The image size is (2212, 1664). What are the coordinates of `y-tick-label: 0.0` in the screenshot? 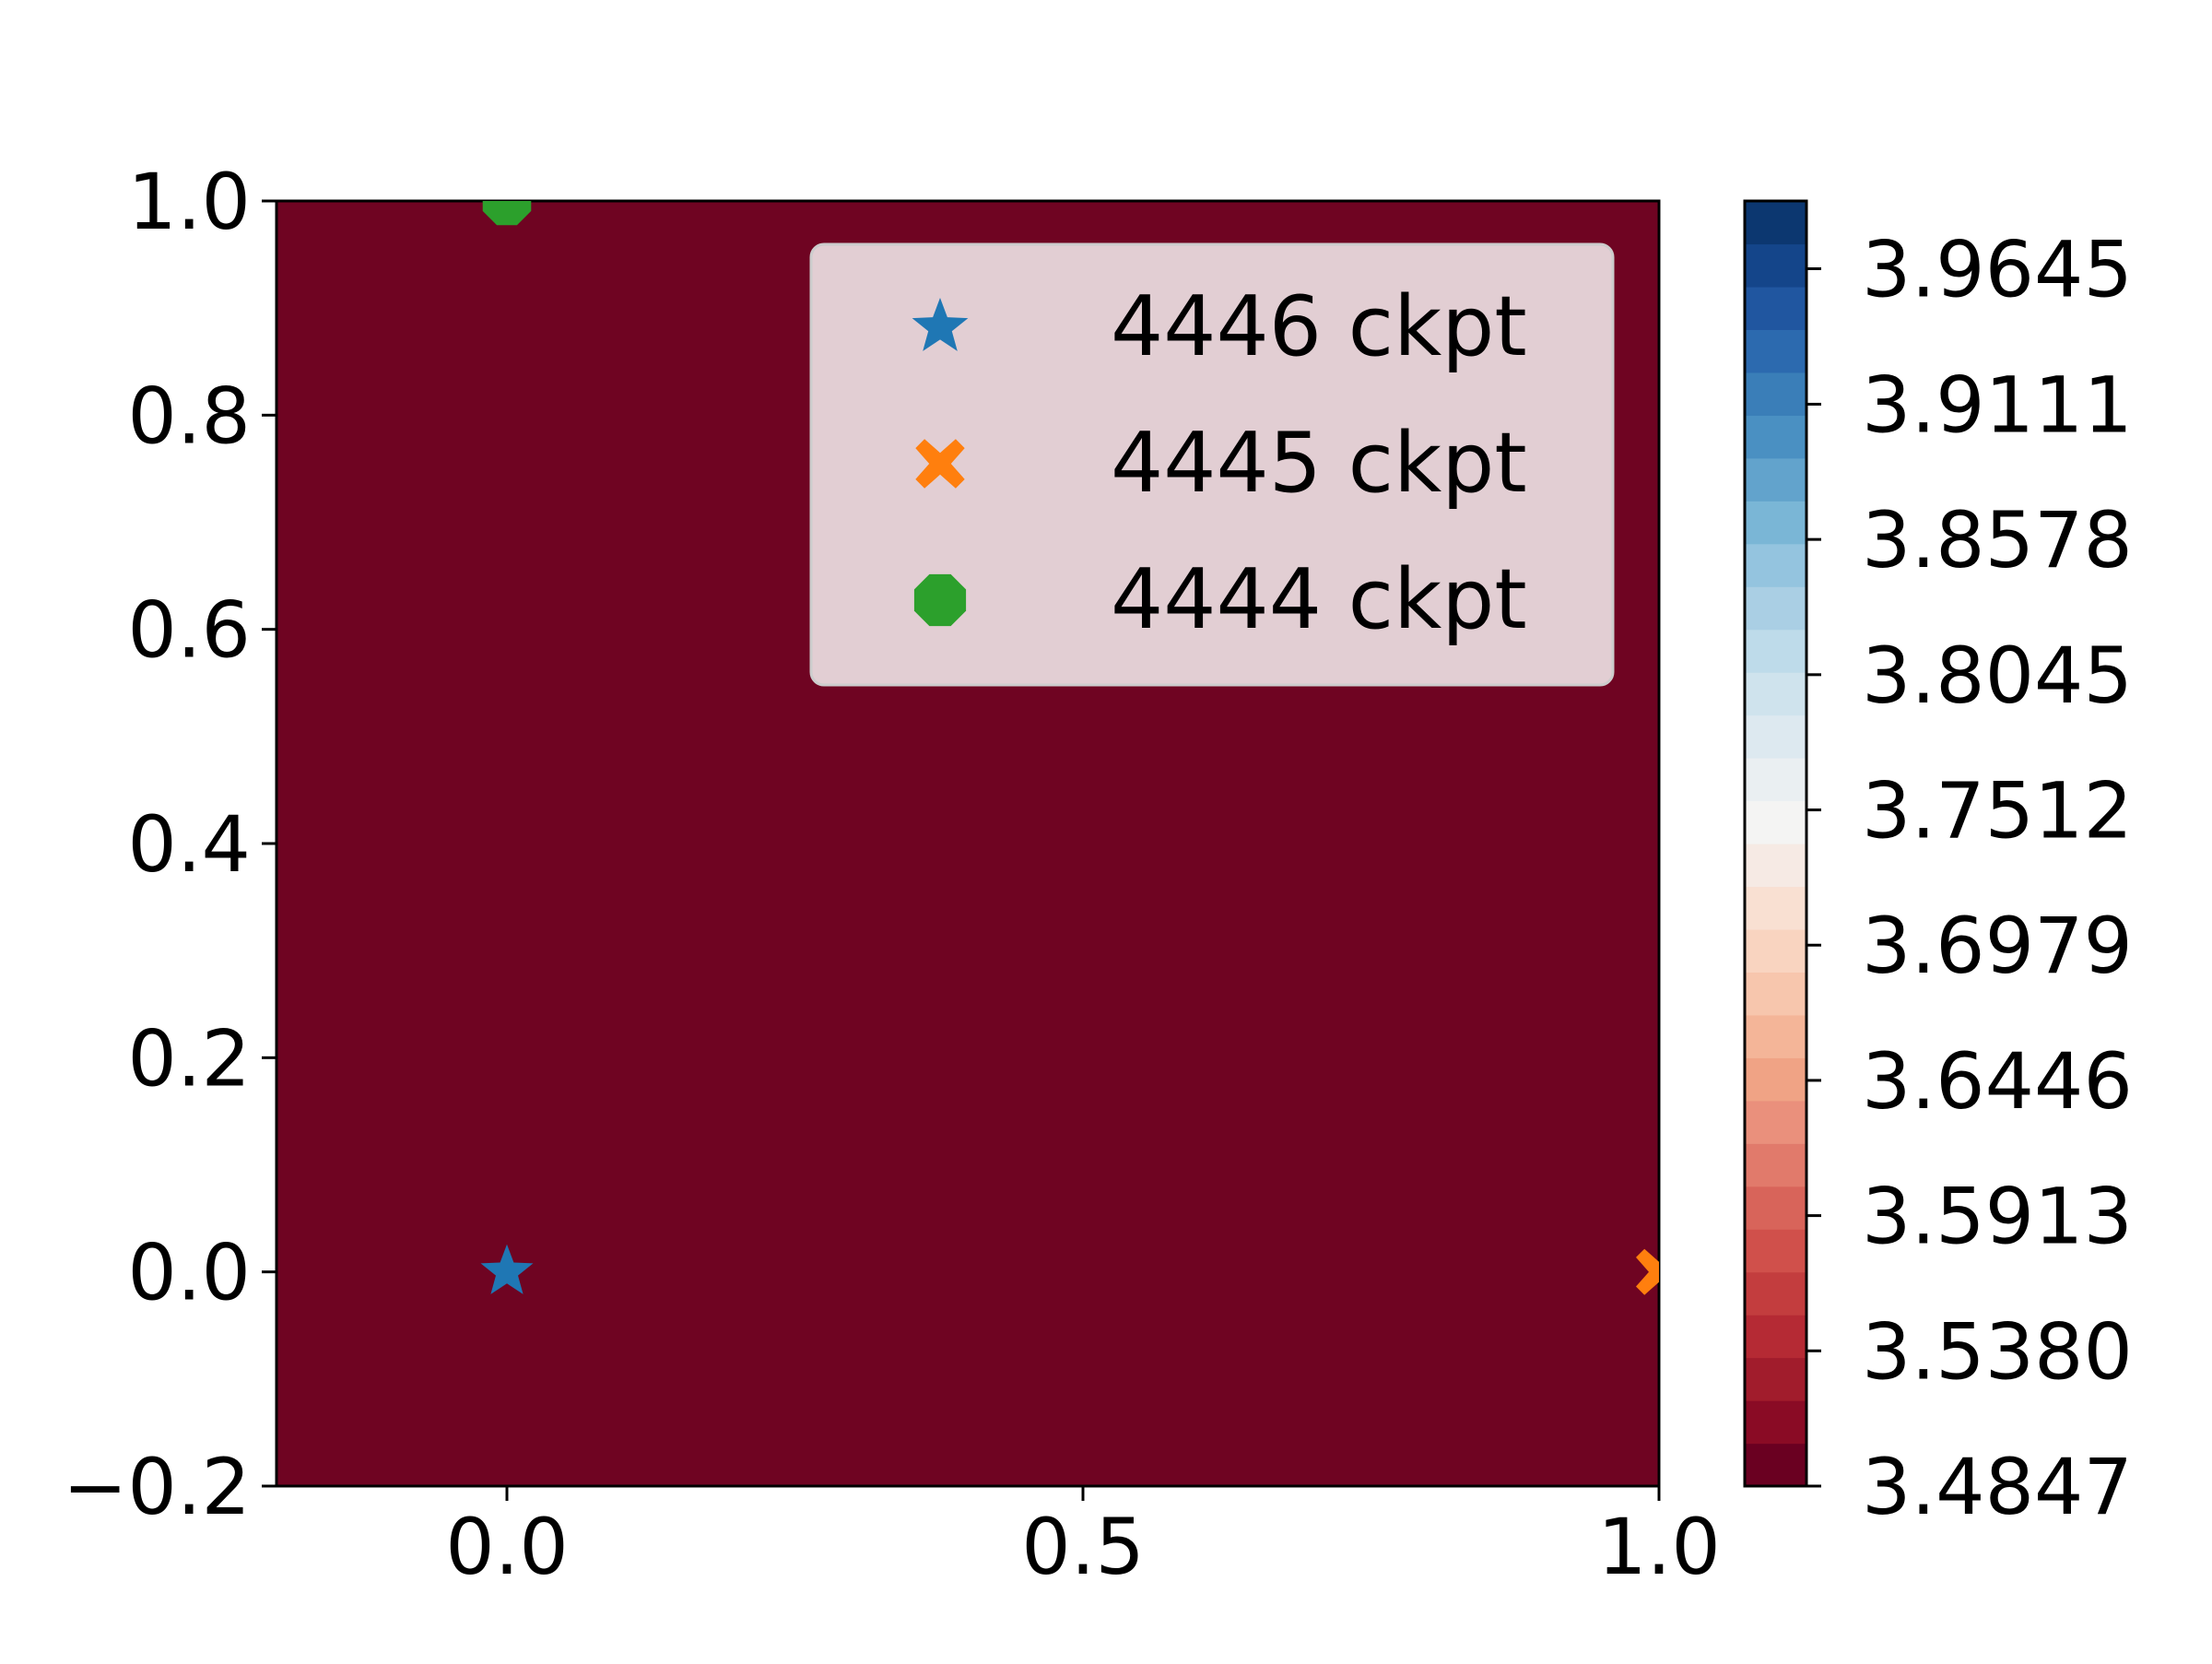 It's located at (189, 1273).